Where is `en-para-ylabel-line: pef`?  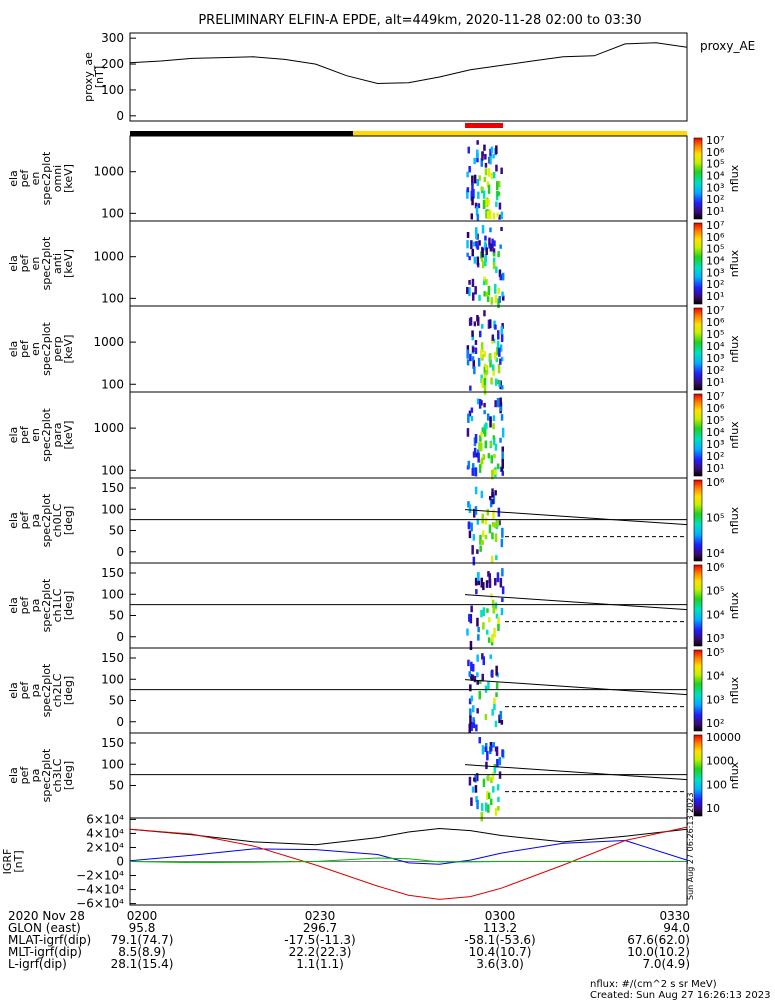
en-para-ylabel-line: pef is located at coordinates (24, 434).